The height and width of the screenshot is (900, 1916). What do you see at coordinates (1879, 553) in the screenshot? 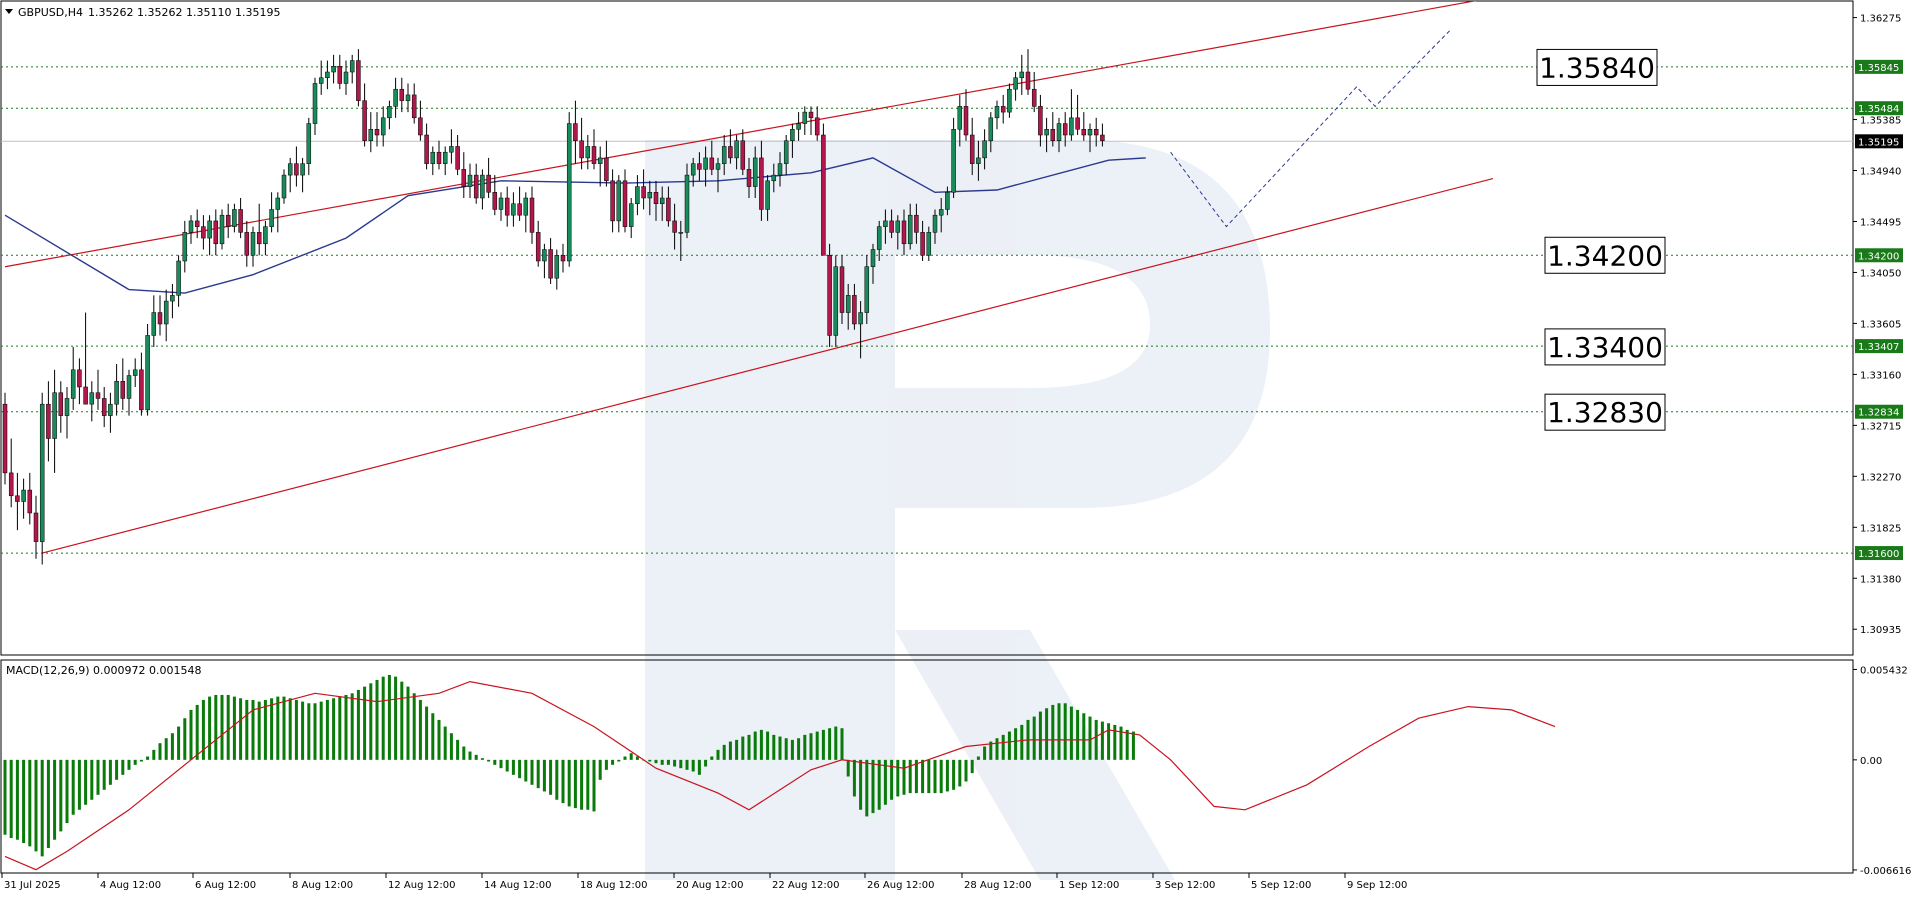
I see `level-price-tag` at bounding box center [1879, 553].